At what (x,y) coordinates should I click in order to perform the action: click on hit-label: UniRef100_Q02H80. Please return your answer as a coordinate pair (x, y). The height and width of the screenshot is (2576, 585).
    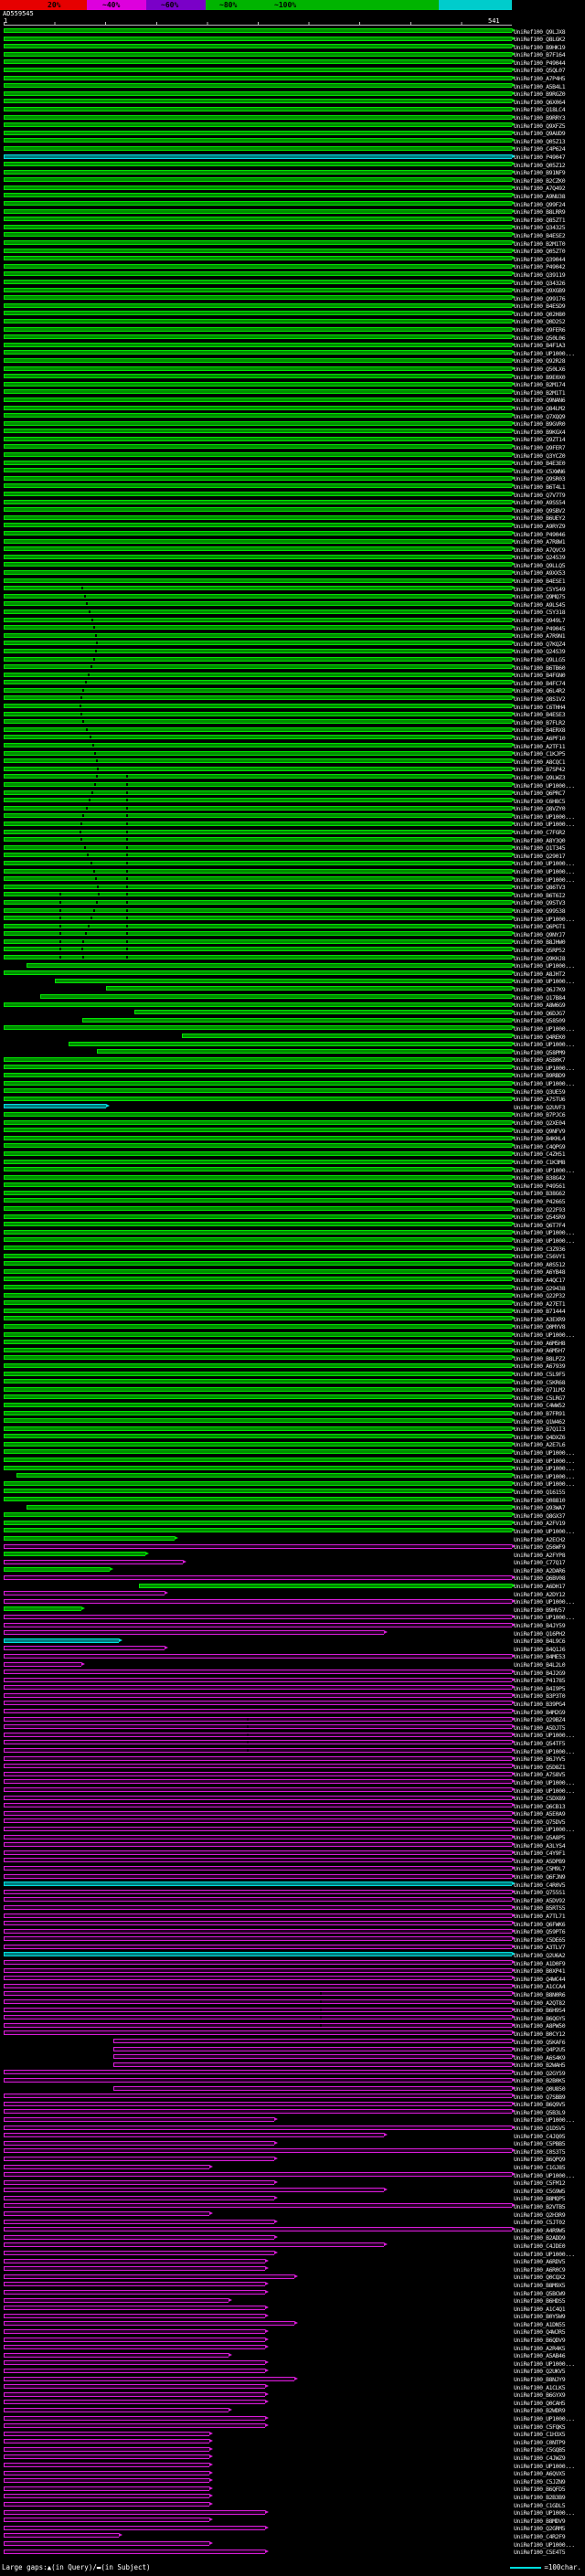
    Looking at the image, I should click on (540, 314).